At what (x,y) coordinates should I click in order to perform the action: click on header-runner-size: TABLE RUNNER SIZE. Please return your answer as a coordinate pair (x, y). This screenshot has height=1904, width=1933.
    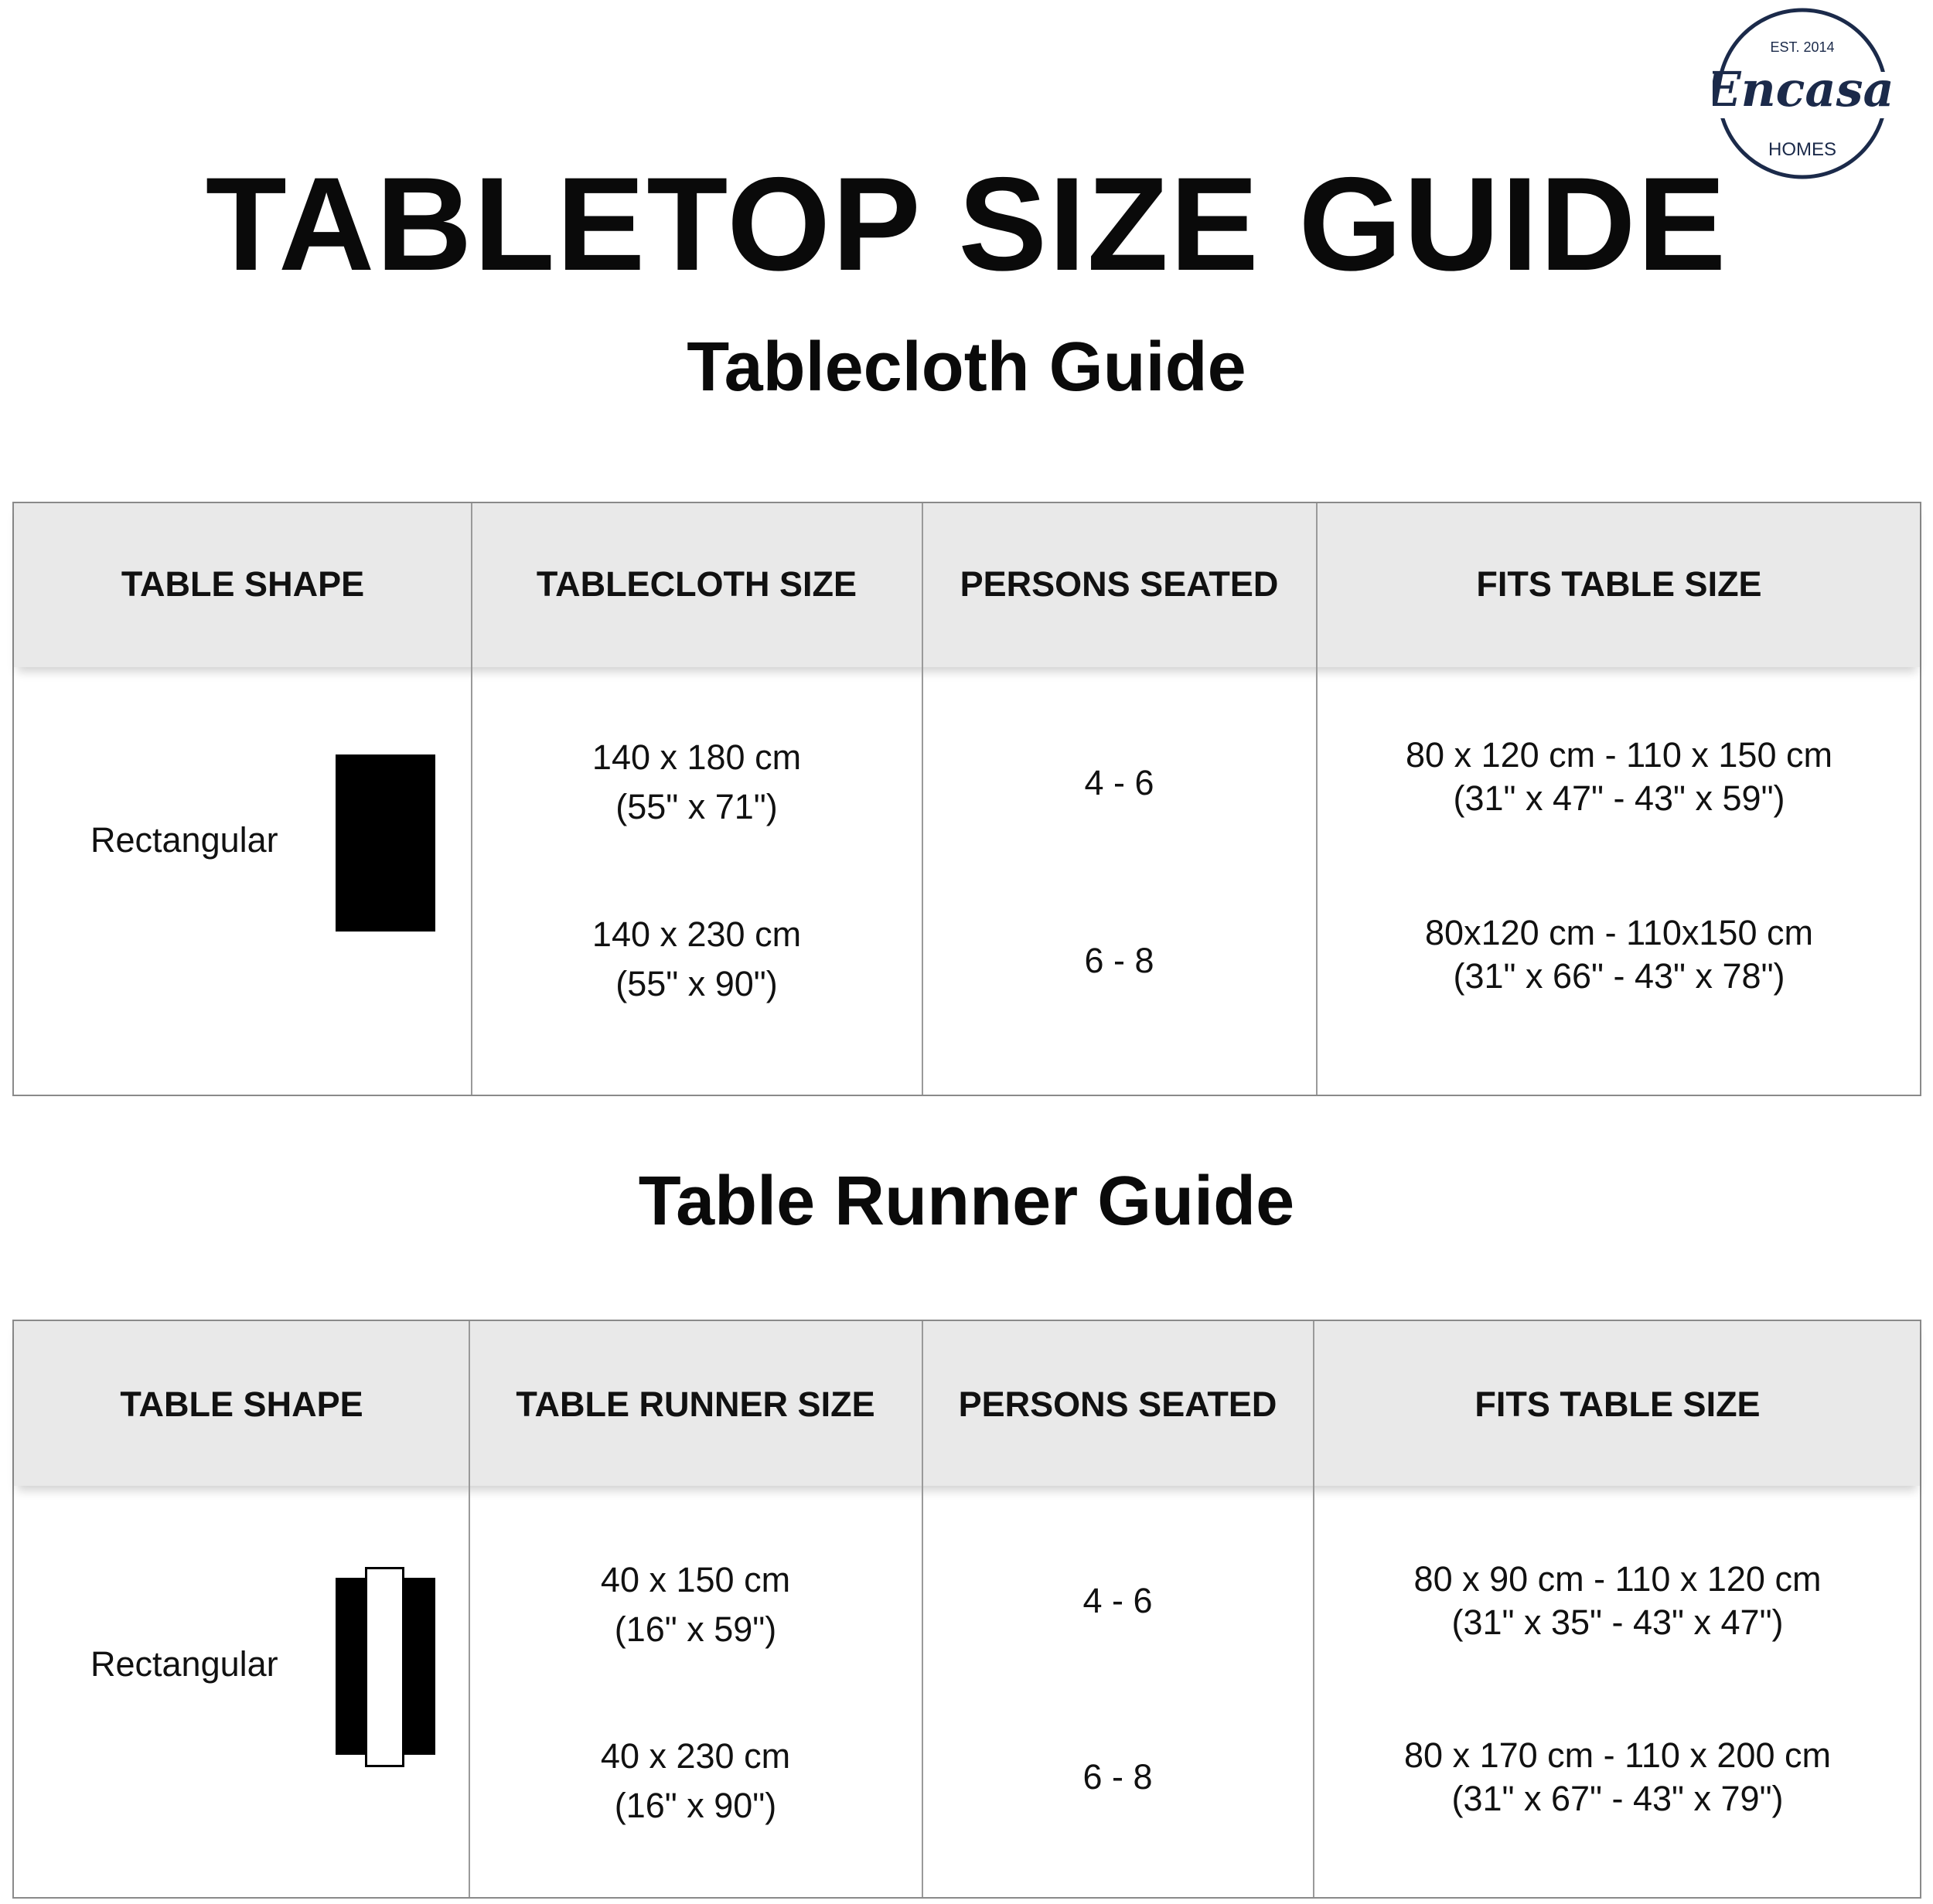
    Looking at the image, I should click on (695, 1404).